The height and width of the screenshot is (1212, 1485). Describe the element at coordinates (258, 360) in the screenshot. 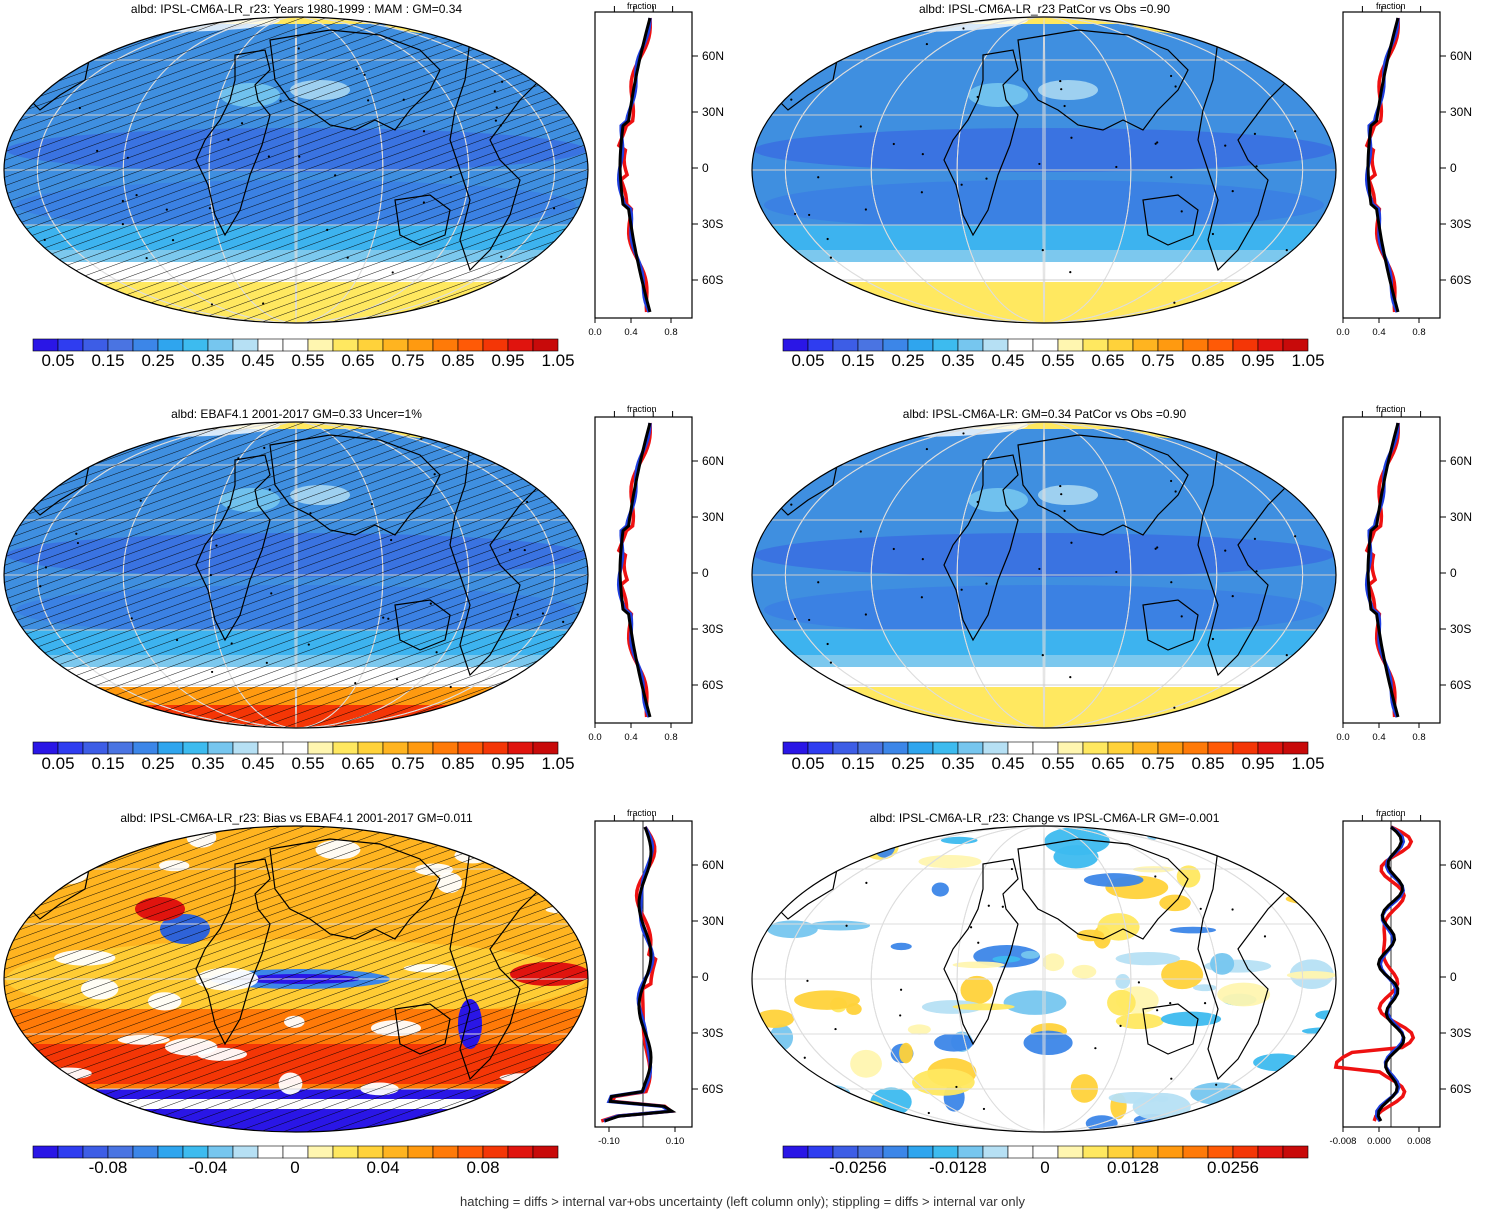

I see `colorbar-tick-label: 0.45` at that location.